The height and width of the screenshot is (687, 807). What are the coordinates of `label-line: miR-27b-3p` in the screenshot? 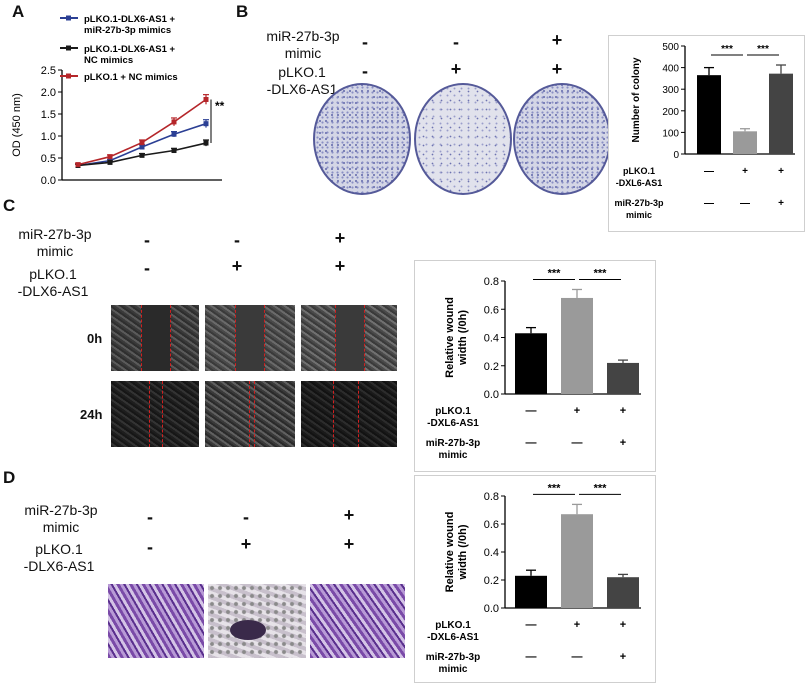 It's located at (61, 510).